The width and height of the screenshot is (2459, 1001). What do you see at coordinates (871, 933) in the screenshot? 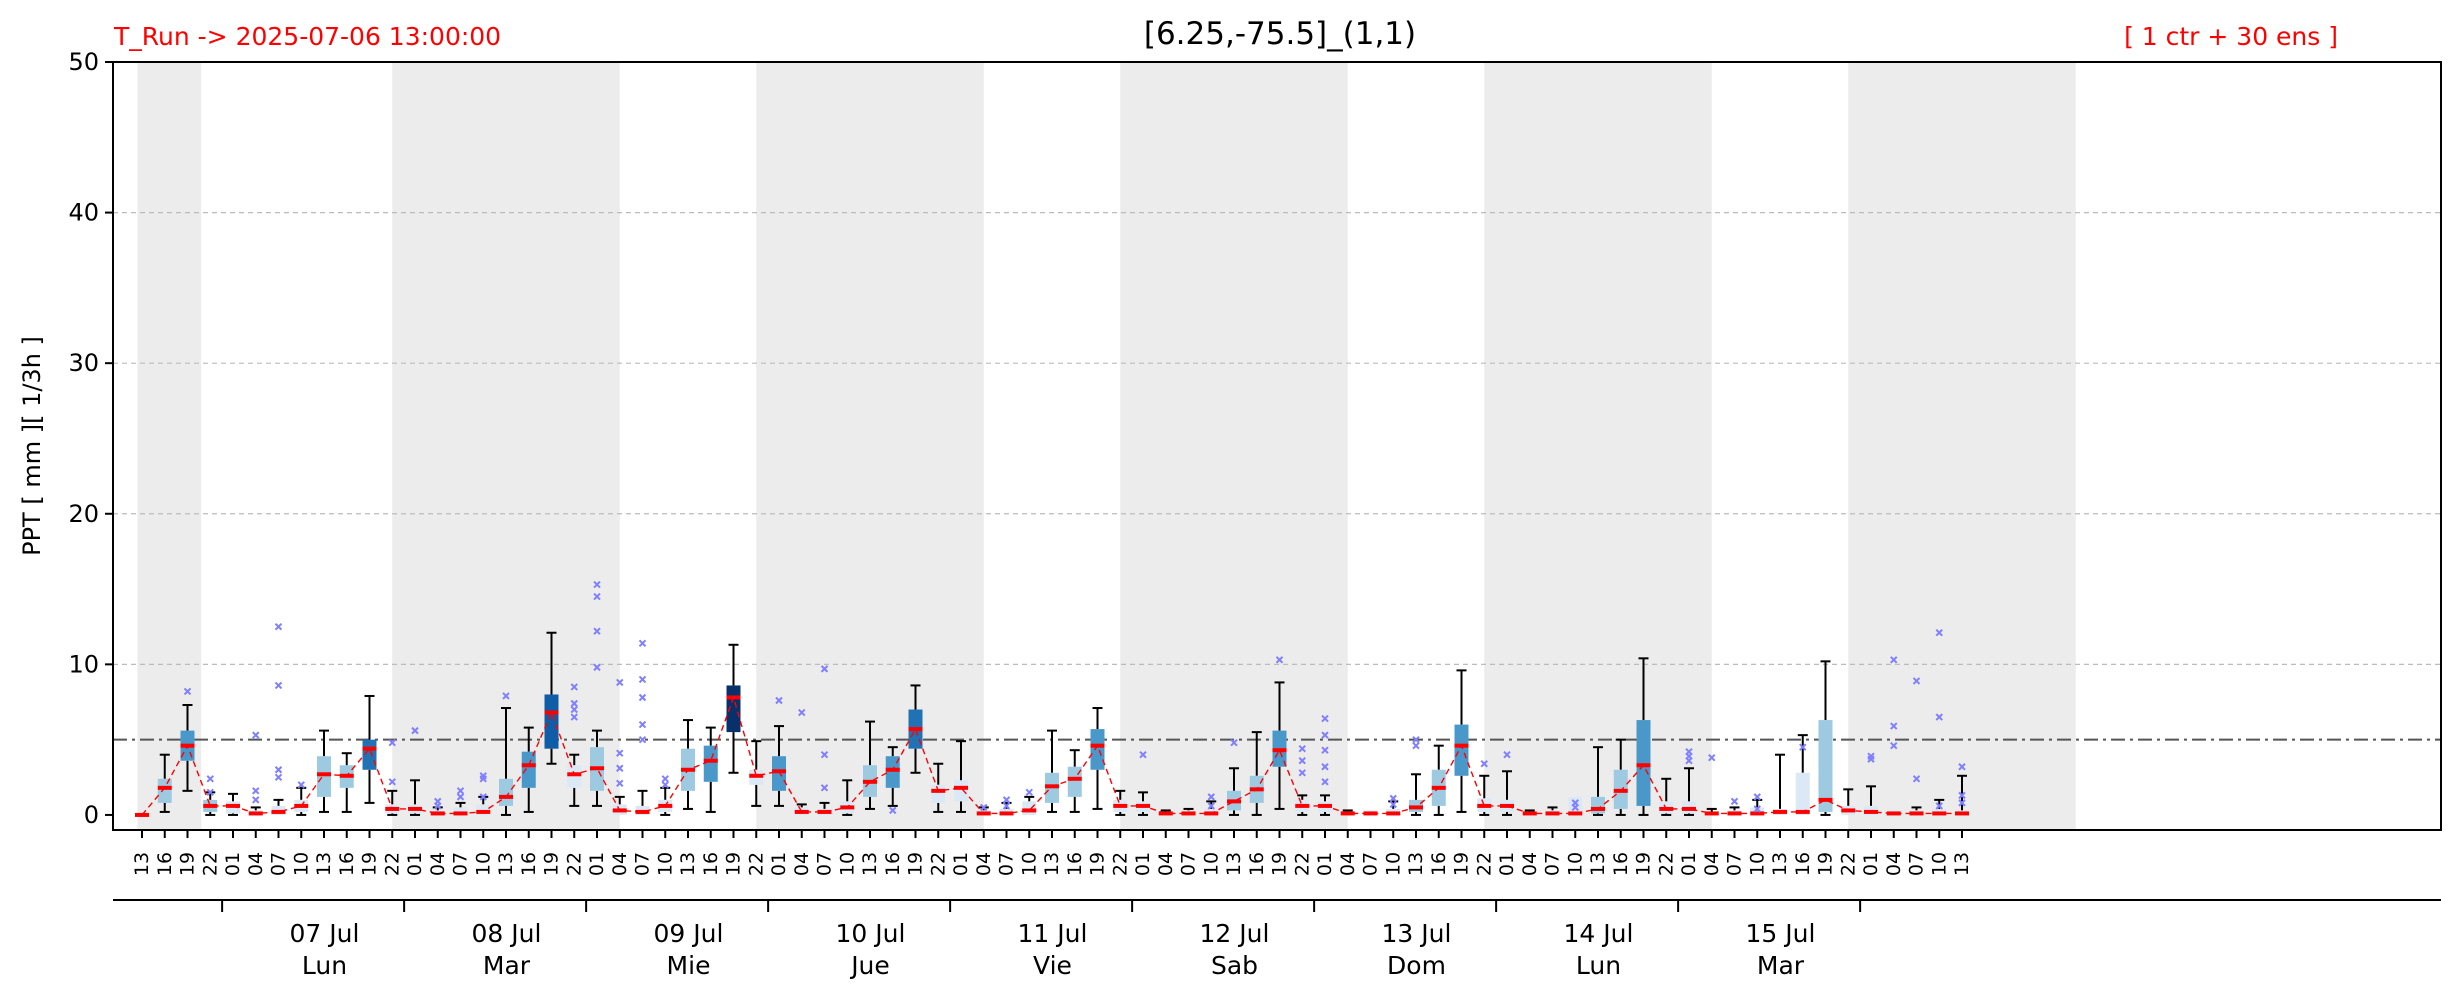
I see `day-date-label: 10 Jul` at bounding box center [871, 933].